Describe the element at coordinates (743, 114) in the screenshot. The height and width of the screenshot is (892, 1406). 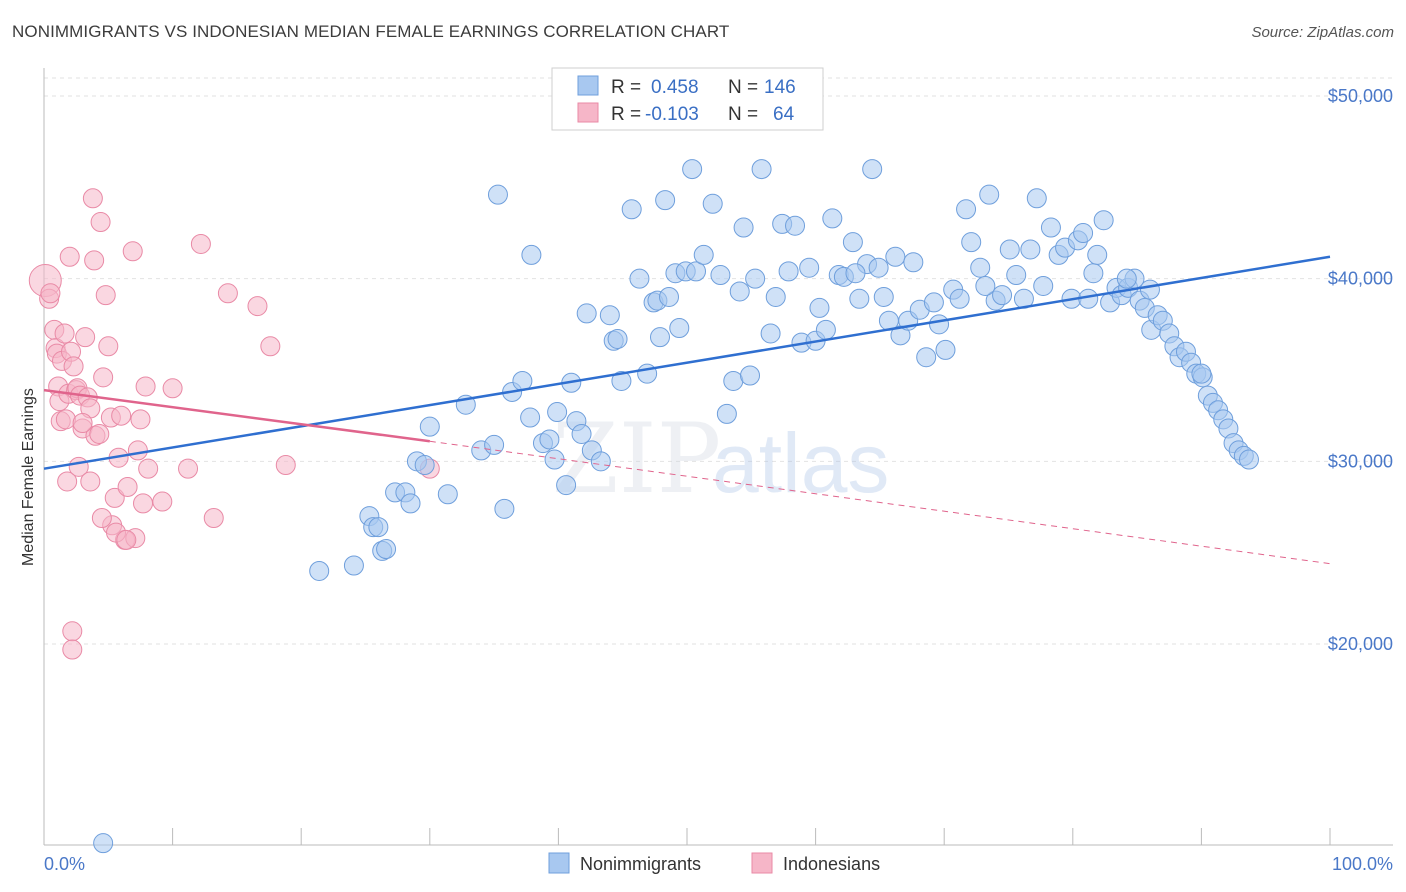
I see `legend-n-label-2: N =` at that location.